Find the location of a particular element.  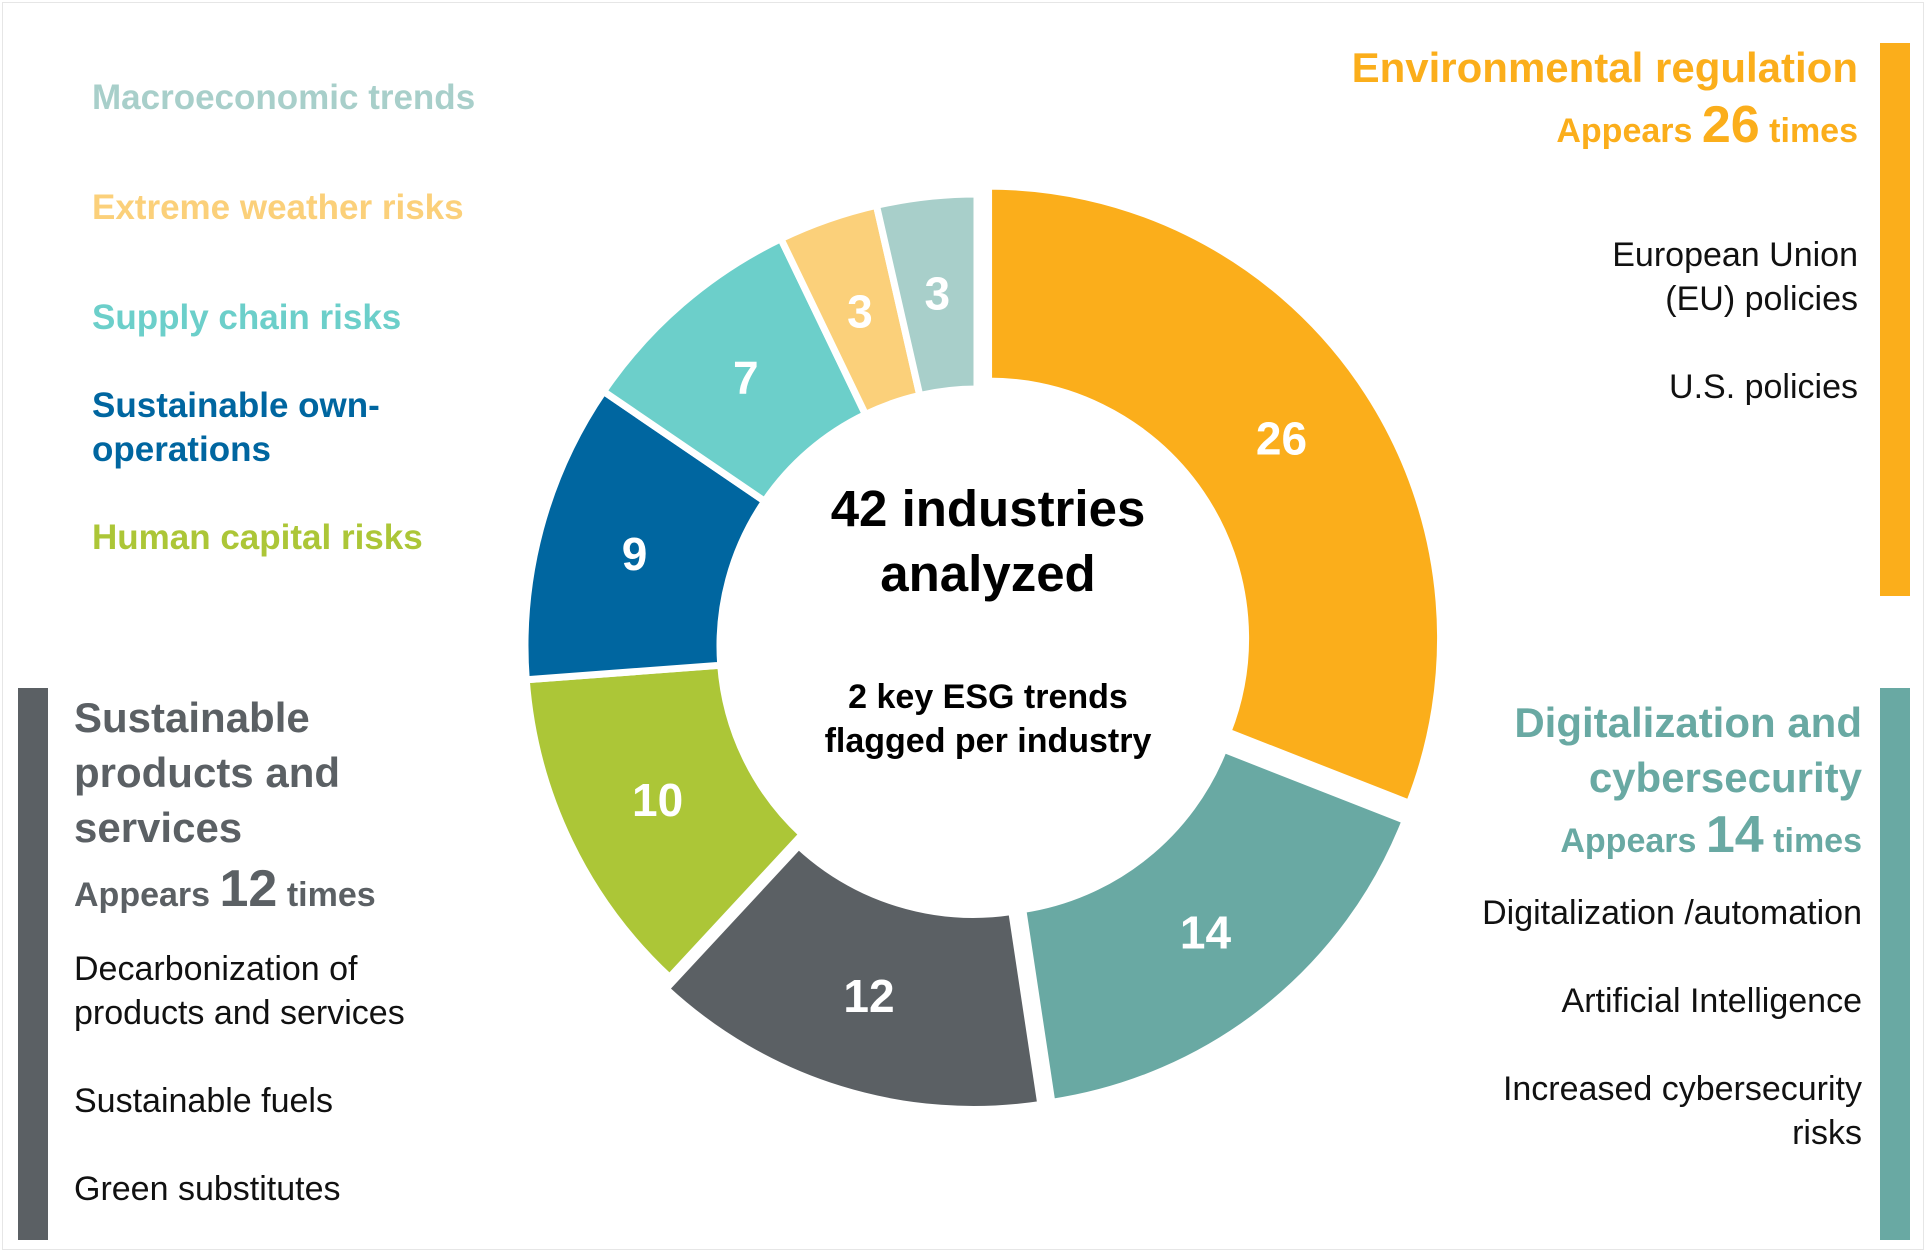

legend-human-capital: Human capital risks is located at coordinates (257, 537).